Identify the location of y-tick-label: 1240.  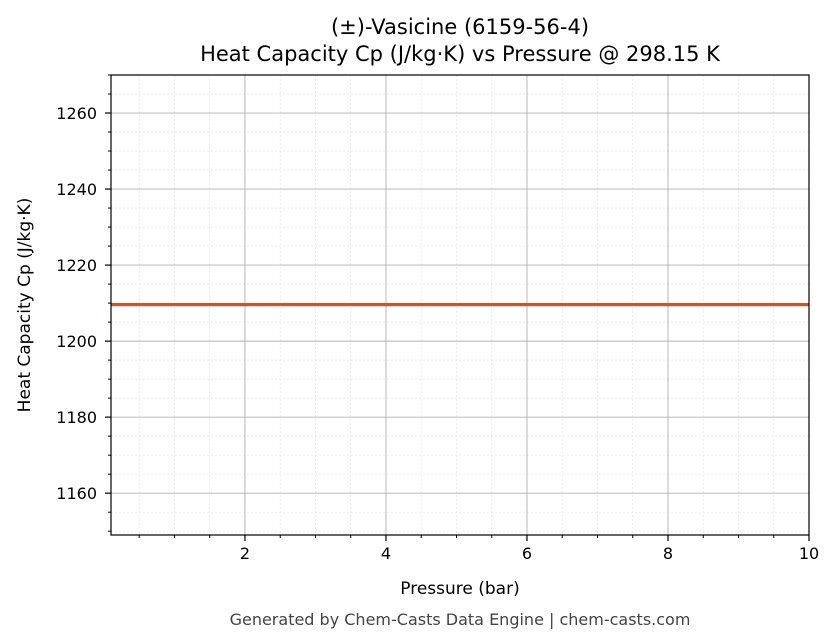
(76, 189).